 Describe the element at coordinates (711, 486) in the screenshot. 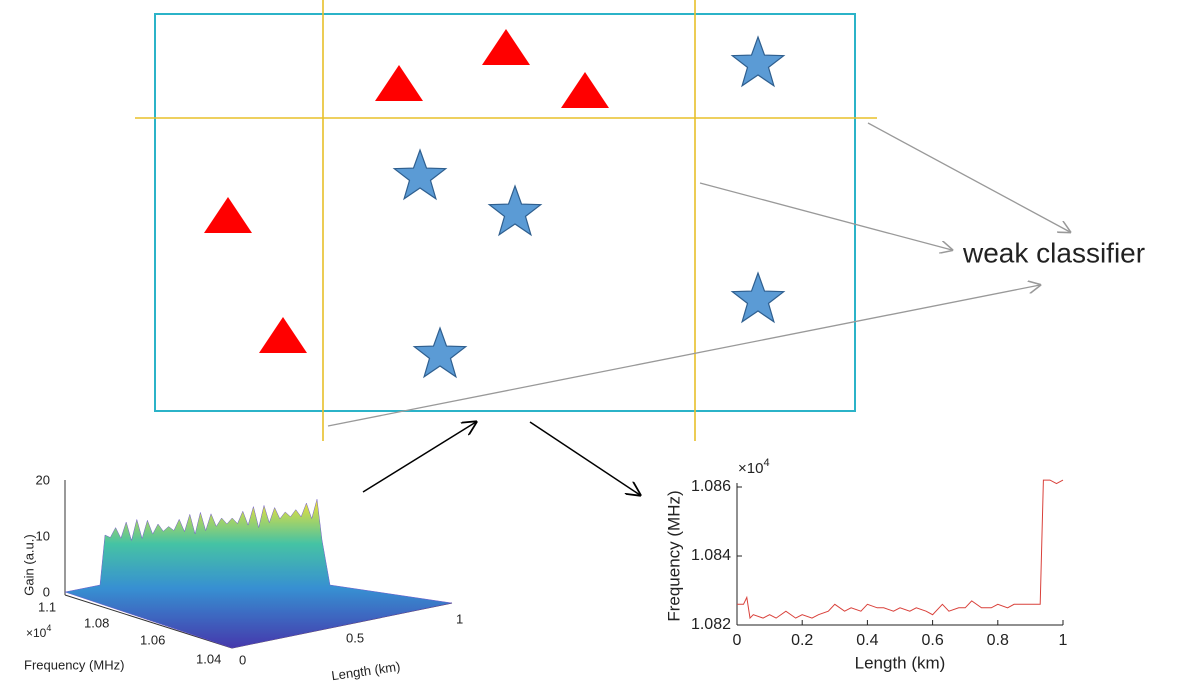

I see `y-tick-label: 1.086` at that location.